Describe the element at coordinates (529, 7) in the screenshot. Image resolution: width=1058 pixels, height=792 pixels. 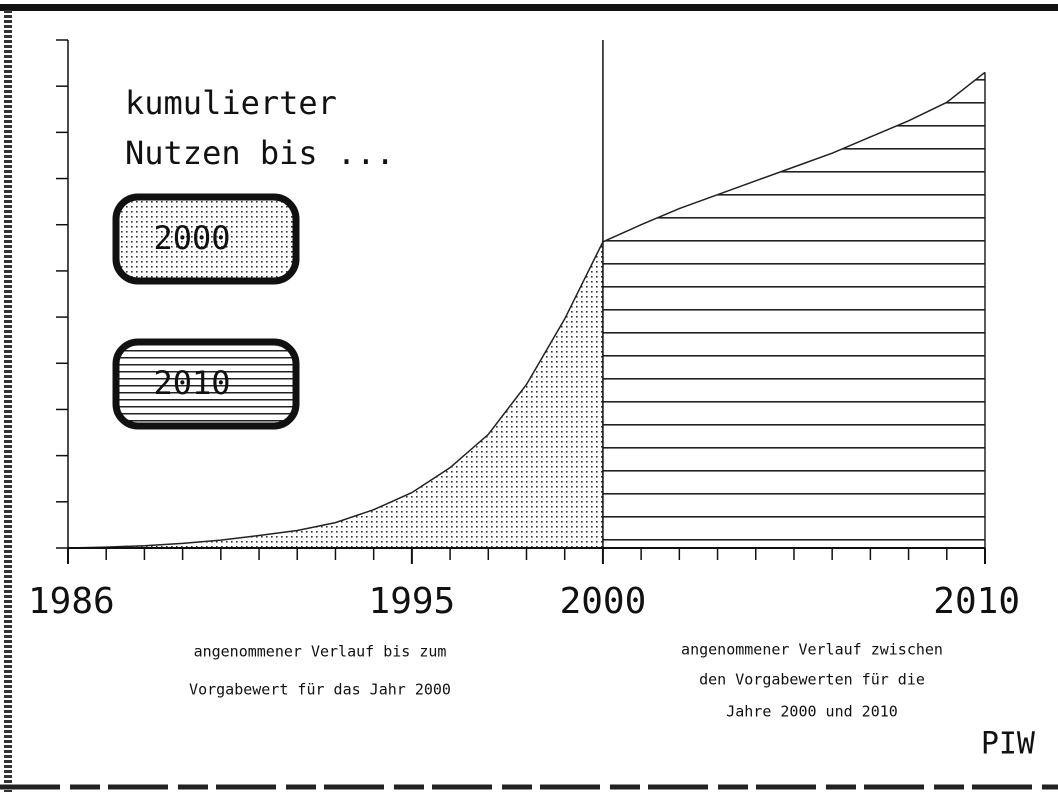
I see `frame-top` at that location.